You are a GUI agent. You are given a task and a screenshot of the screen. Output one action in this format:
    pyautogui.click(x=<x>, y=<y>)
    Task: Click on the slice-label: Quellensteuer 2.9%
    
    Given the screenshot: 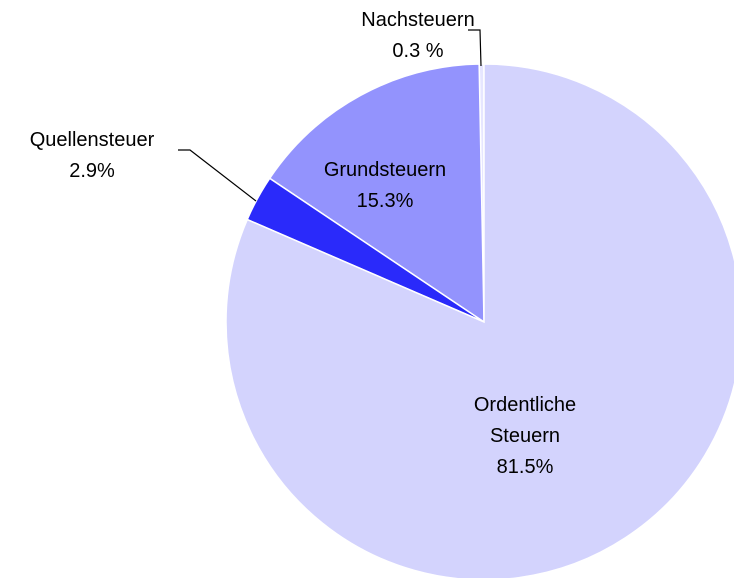 What is the action you would take?
    pyautogui.click(x=92, y=156)
    